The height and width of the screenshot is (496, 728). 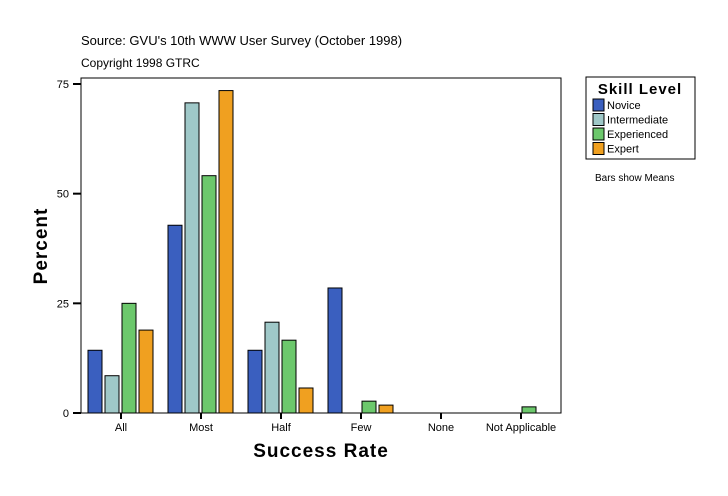 I want to click on x-axis-label: Success Rate, so click(x=321, y=451).